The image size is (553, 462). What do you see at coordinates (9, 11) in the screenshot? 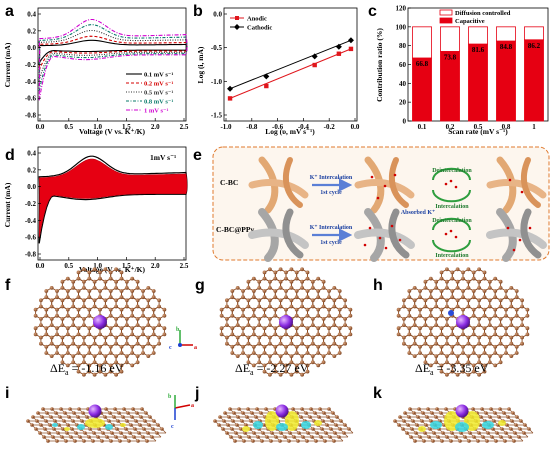
I see `panel-label-a: a` at bounding box center [9, 11].